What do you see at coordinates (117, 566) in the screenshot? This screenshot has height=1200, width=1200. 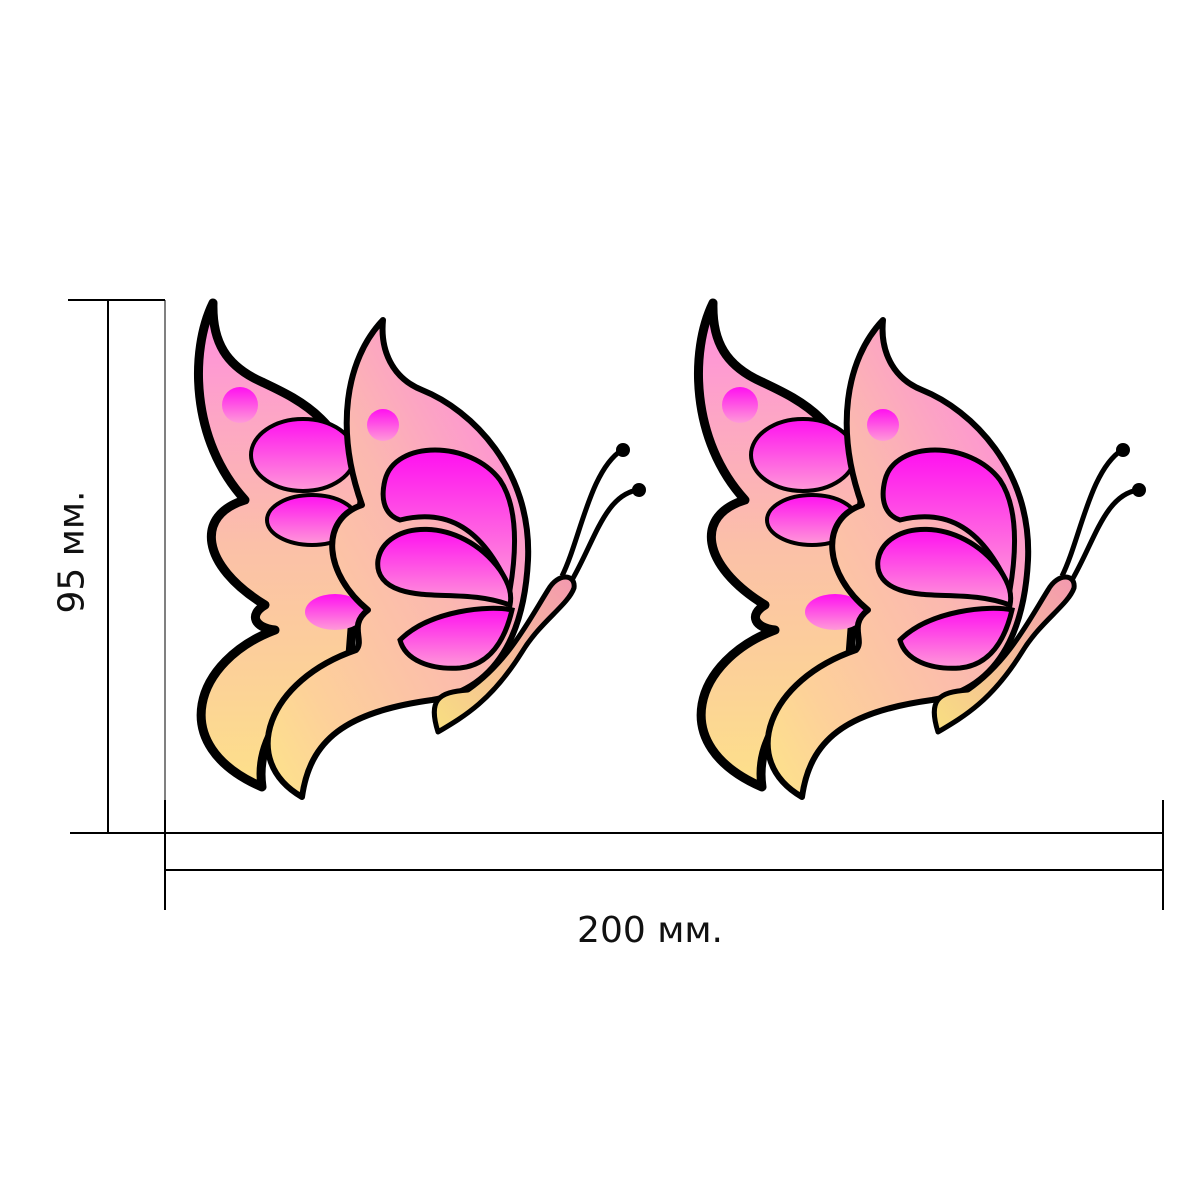 I see `height-dimension` at bounding box center [117, 566].